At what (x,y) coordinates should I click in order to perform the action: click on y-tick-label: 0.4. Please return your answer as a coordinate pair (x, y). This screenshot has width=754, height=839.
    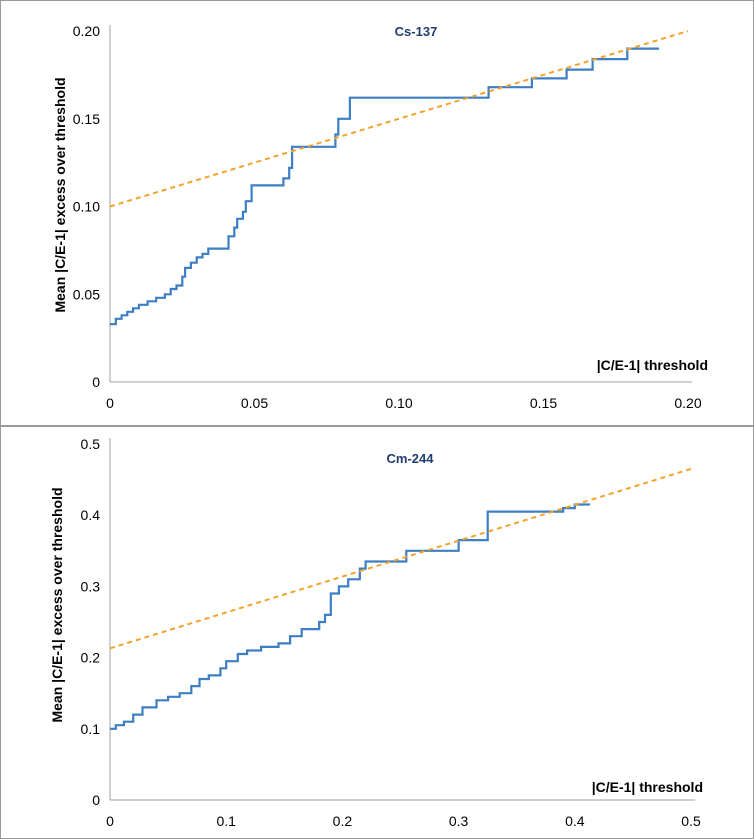
    Looking at the image, I should click on (91, 515).